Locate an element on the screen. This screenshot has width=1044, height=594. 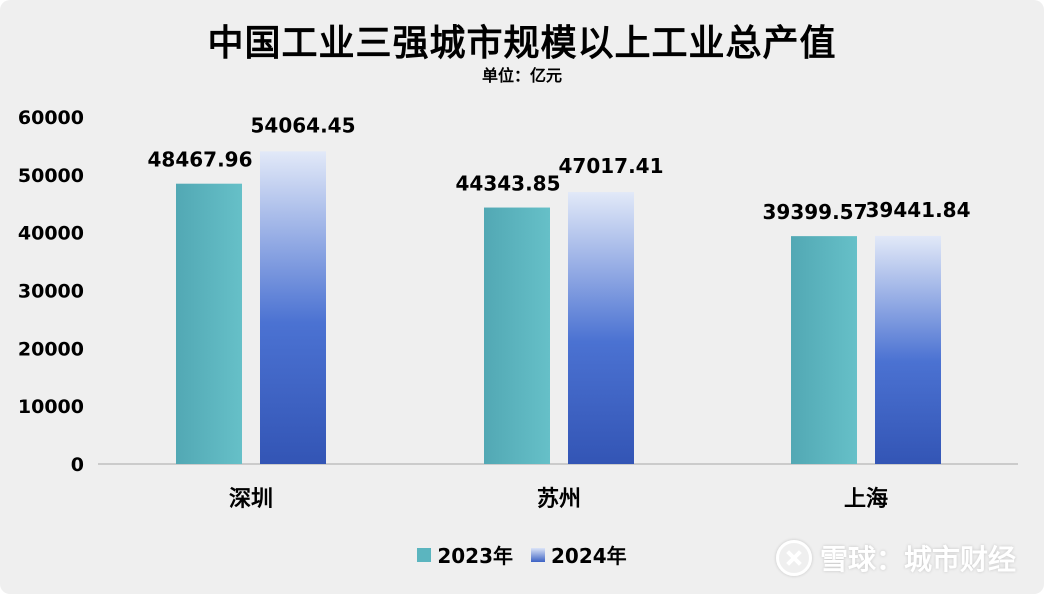
watermark: 雪球：城市财经 is located at coordinates (895, 558).